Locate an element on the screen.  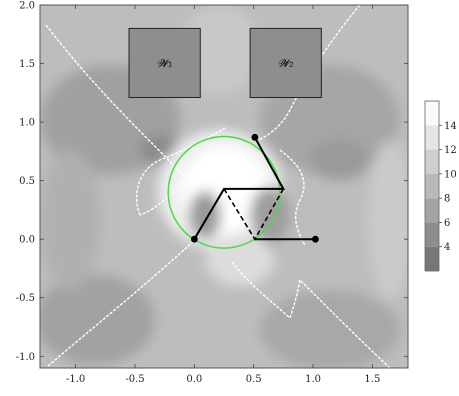
y-tick-label: 0.0 is located at coordinates (27, 240).